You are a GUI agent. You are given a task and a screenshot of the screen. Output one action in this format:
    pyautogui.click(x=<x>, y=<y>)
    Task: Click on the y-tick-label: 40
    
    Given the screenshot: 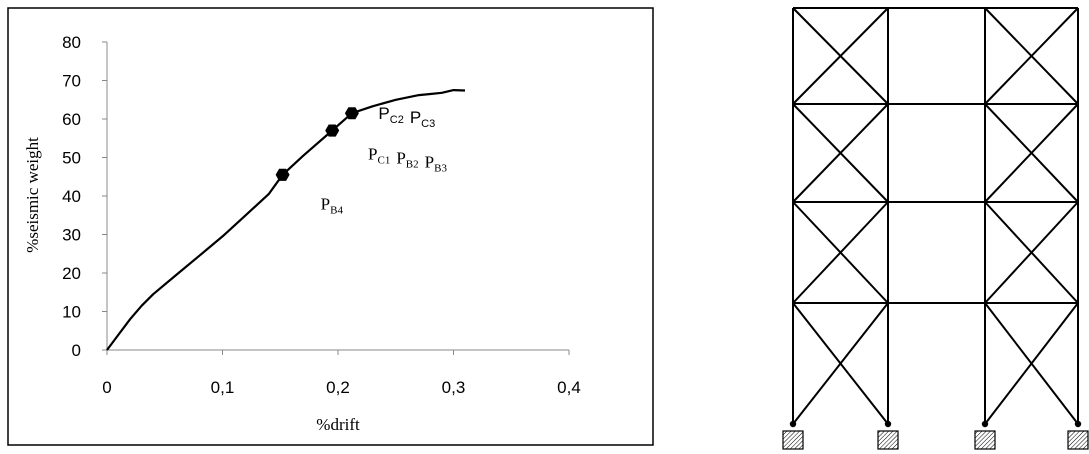 What is the action you would take?
    pyautogui.click(x=71, y=196)
    